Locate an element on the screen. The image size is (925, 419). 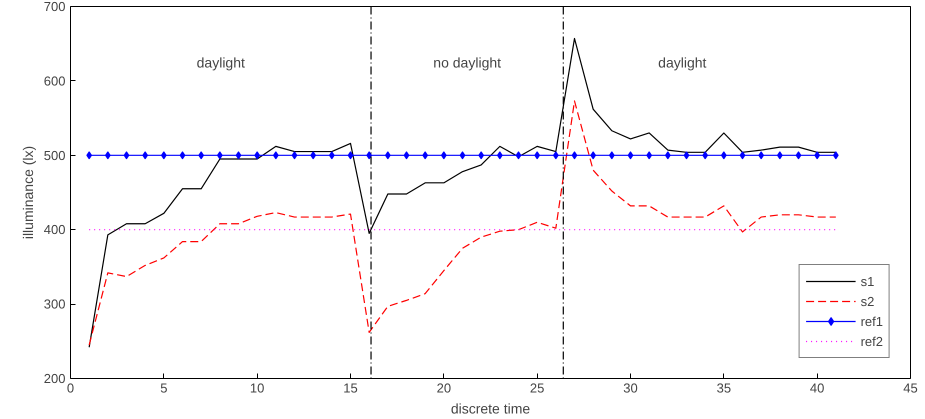
annotation: no daylight is located at coordinates (467, 62).